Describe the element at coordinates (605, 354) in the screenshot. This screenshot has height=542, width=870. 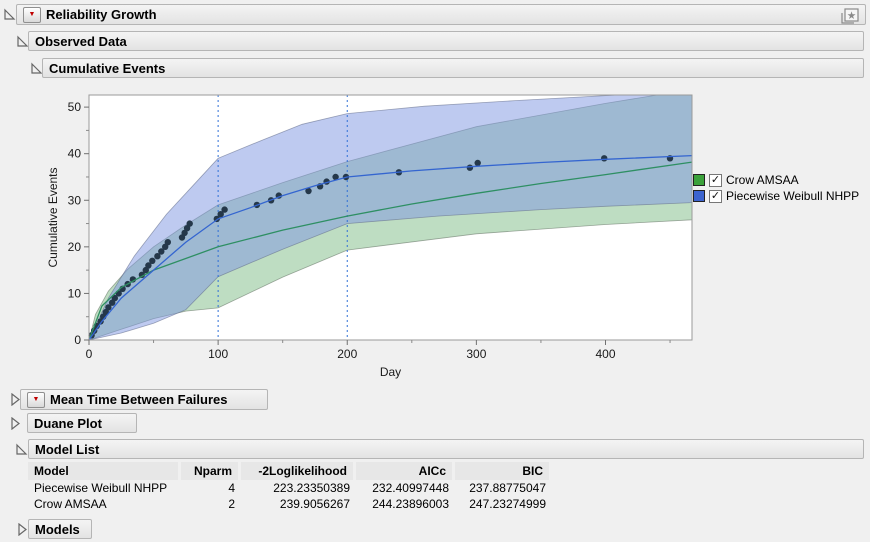
I see `x-tick-label: 400` at that location.